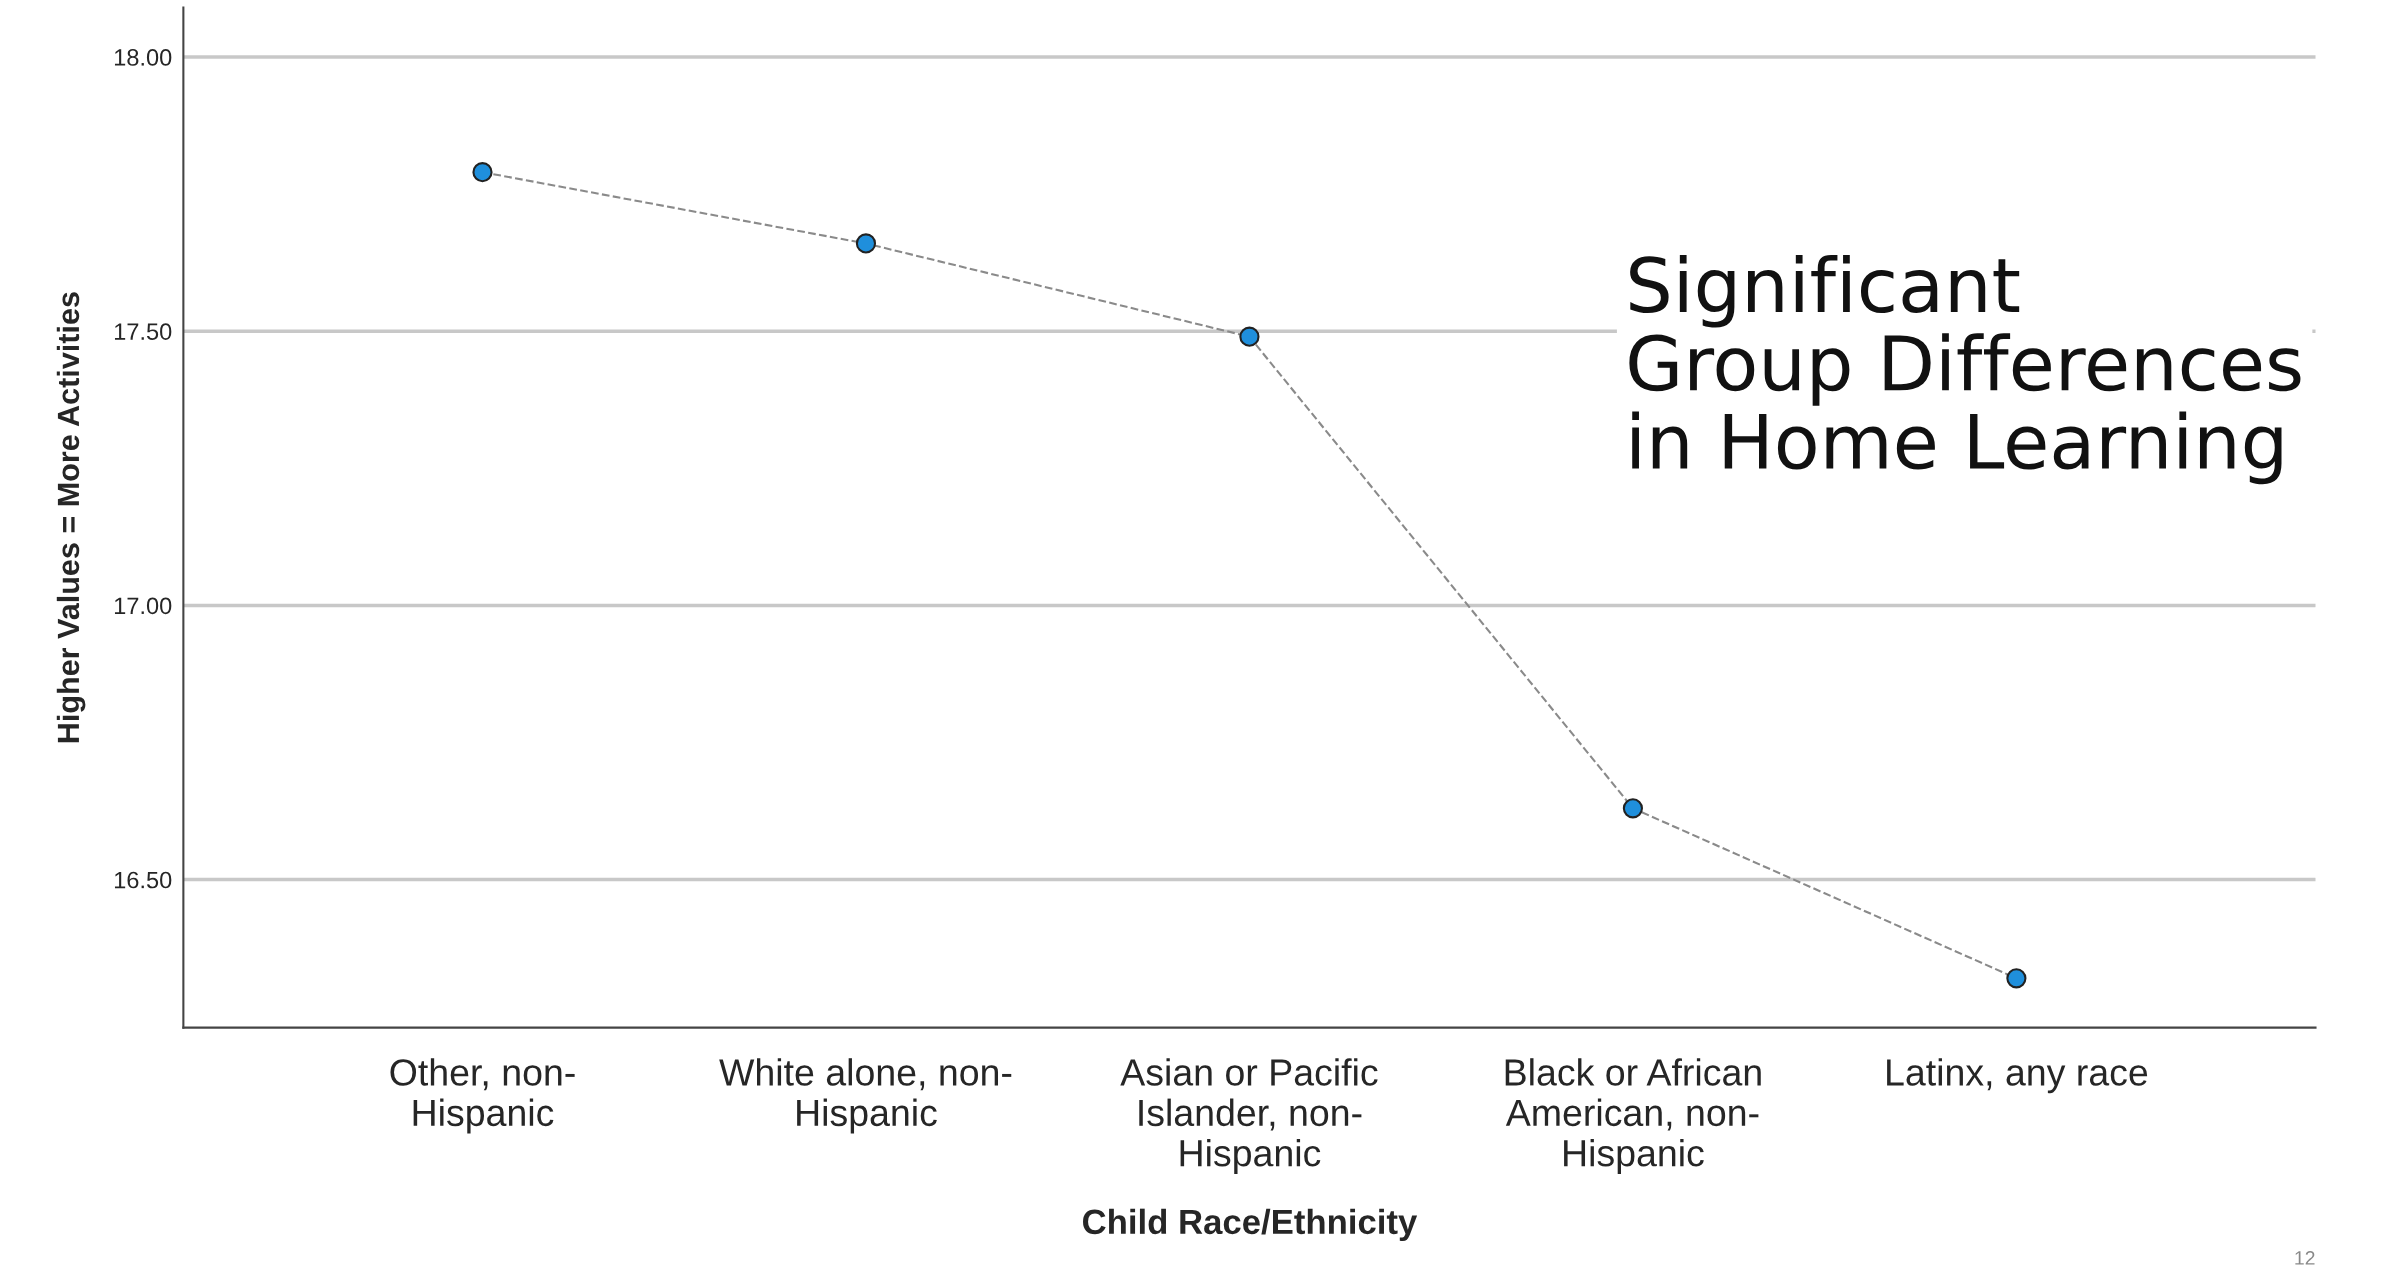  Describe the element at coordinates (1249, 1116) in the screenshot. I see `x-tick-label: Asian or Pacific Islander, non- Hispanic` at that location.